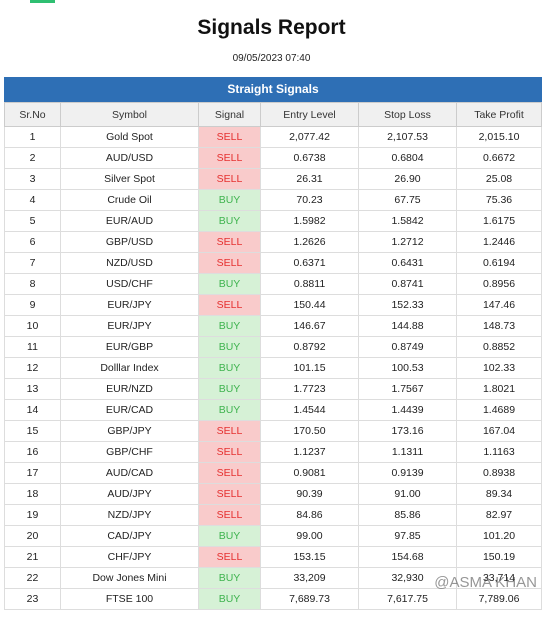 Image resolution: width=543 pixels, height=617 pixels. What do you see at coordinates (309, 368) in the screenshot?
I see `table-cell: 101.15` at bounding box center [309, 368].